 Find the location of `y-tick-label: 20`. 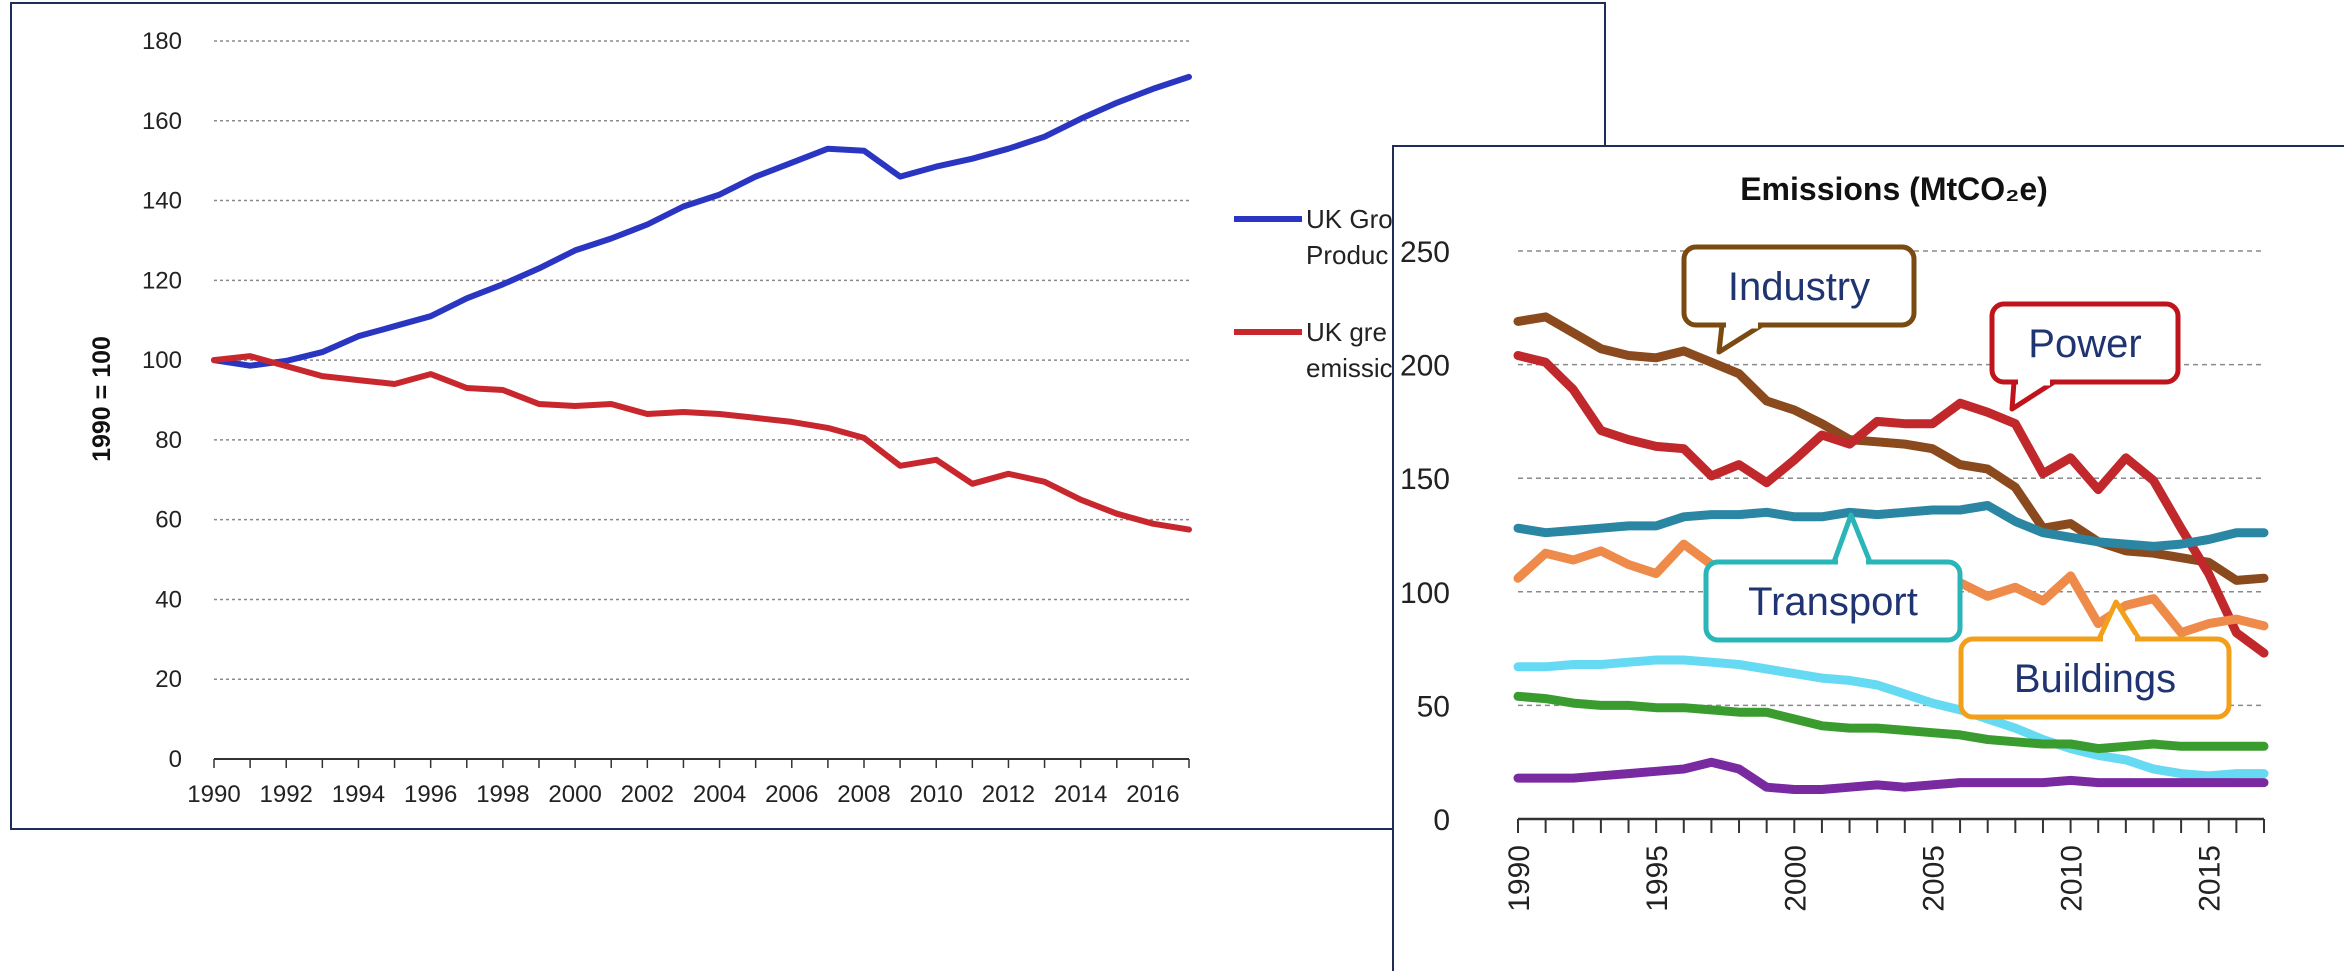

y-tick-label: 20 is located at coordinates (168, 679).